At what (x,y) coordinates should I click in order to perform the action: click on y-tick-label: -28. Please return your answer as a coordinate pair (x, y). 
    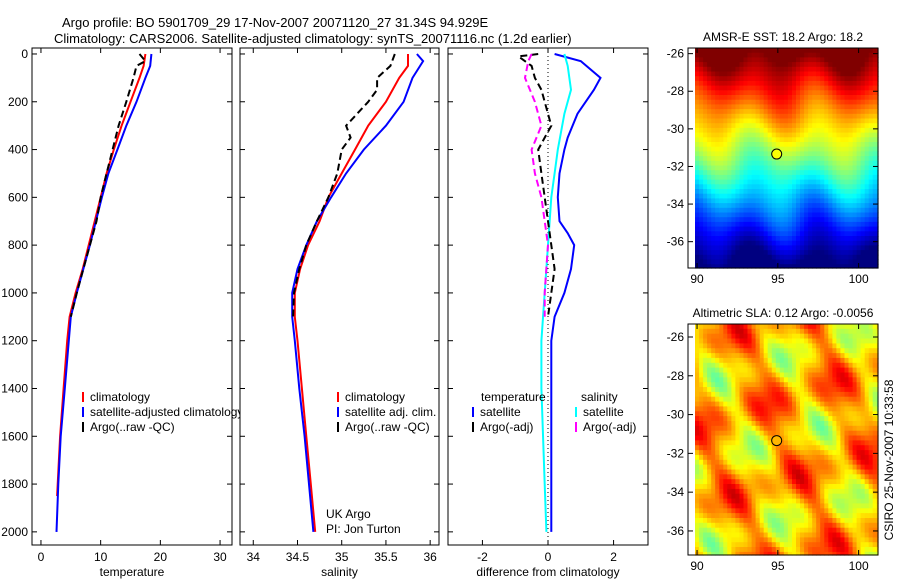
    Looking at the image, I should click on (676, 91).